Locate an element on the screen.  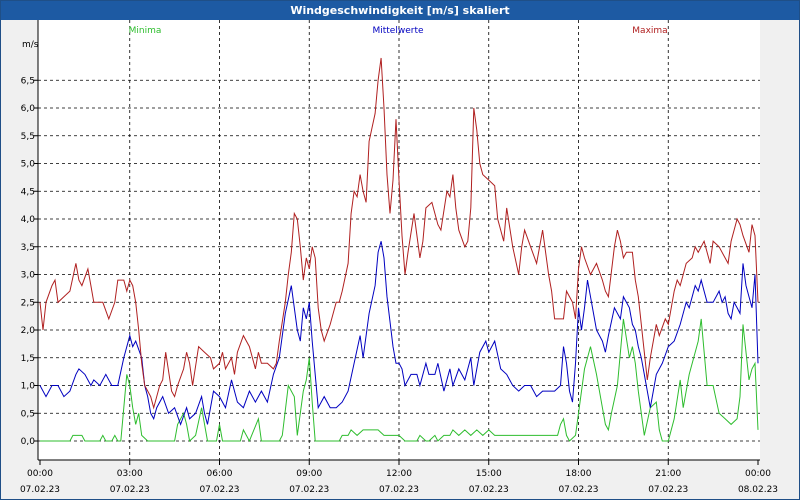
y-tick-label: 4,5 is located at coordinates (28, 192).